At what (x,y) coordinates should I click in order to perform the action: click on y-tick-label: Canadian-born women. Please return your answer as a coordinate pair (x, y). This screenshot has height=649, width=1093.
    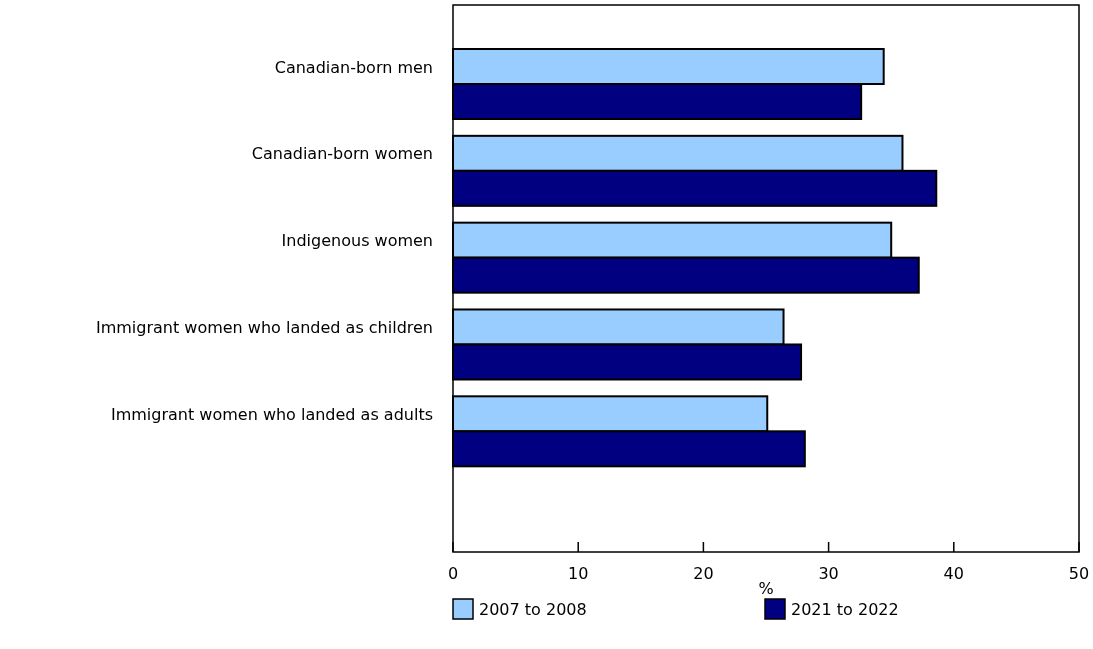
    Looking at the image, I should click on (342, 154).